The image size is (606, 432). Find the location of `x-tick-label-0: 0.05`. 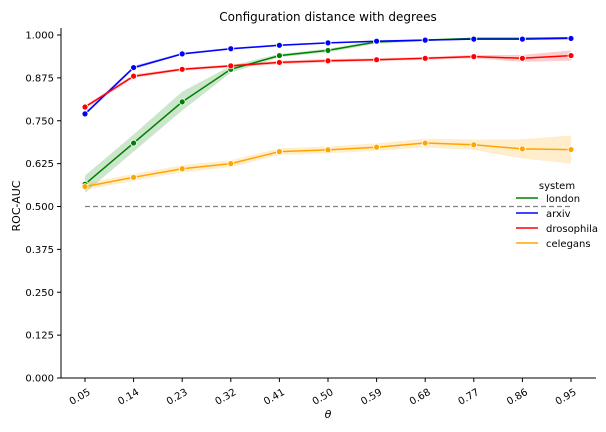

x-tick-label-0: 0.05 is located at coordinates (80, 397).